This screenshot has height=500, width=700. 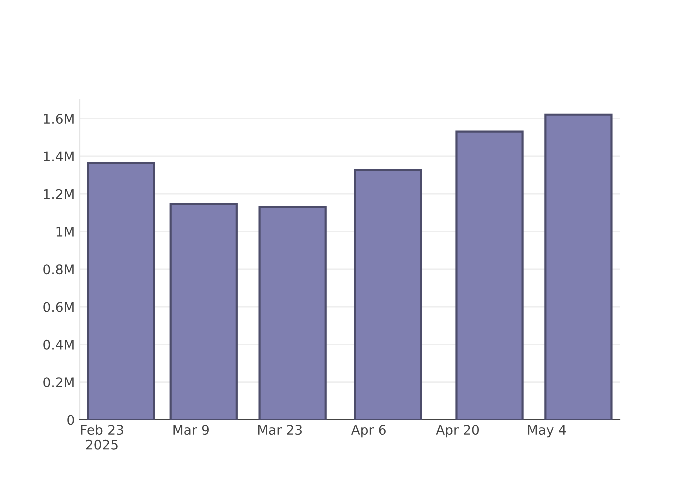 I want to click on x-tick-label: Mar 9, so click(x=191, y=430).